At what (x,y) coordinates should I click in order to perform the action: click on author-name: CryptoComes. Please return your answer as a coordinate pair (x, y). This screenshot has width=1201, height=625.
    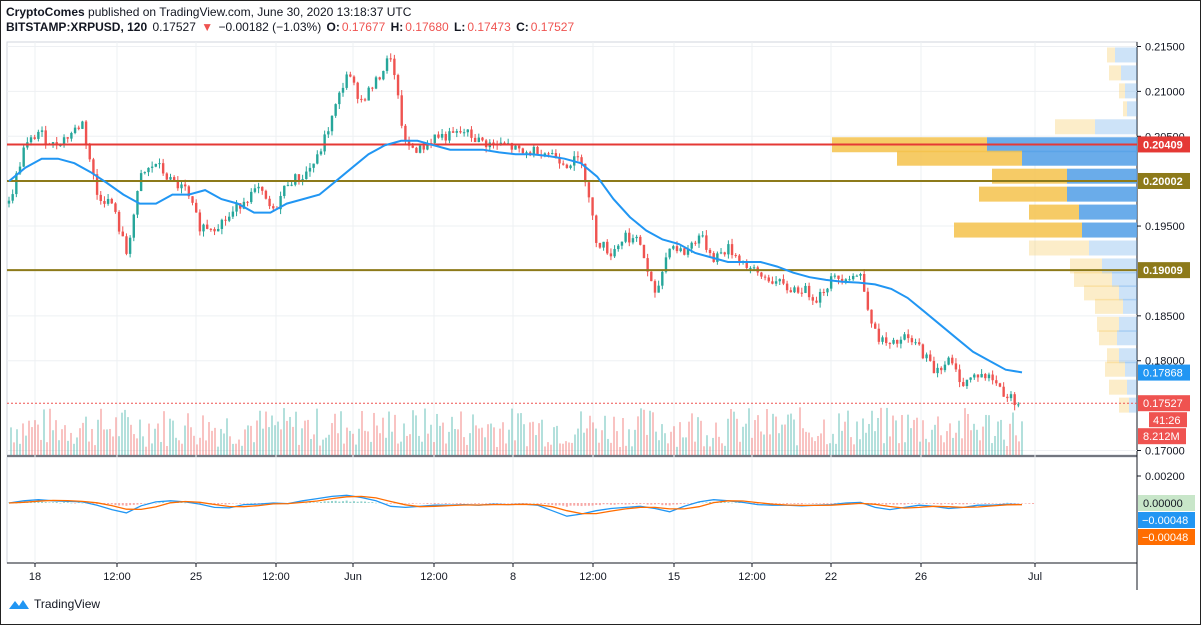
    Looking at the image, I should click on (45, 12).